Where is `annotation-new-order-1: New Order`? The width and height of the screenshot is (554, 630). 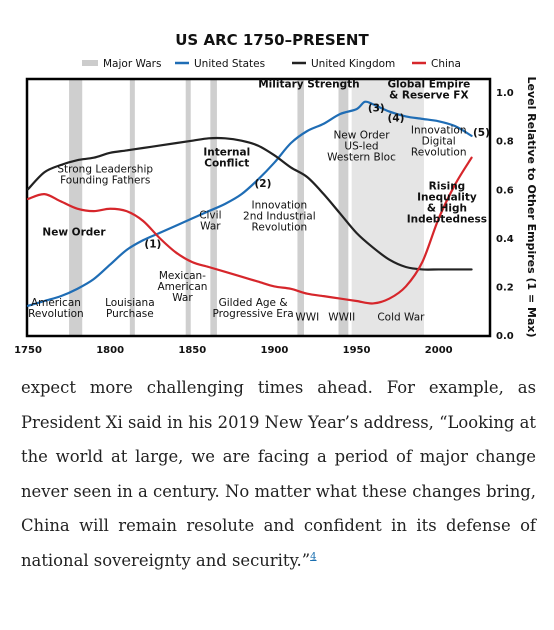
annotation-new-order-1: New Order is located at coordinates (74, 232).